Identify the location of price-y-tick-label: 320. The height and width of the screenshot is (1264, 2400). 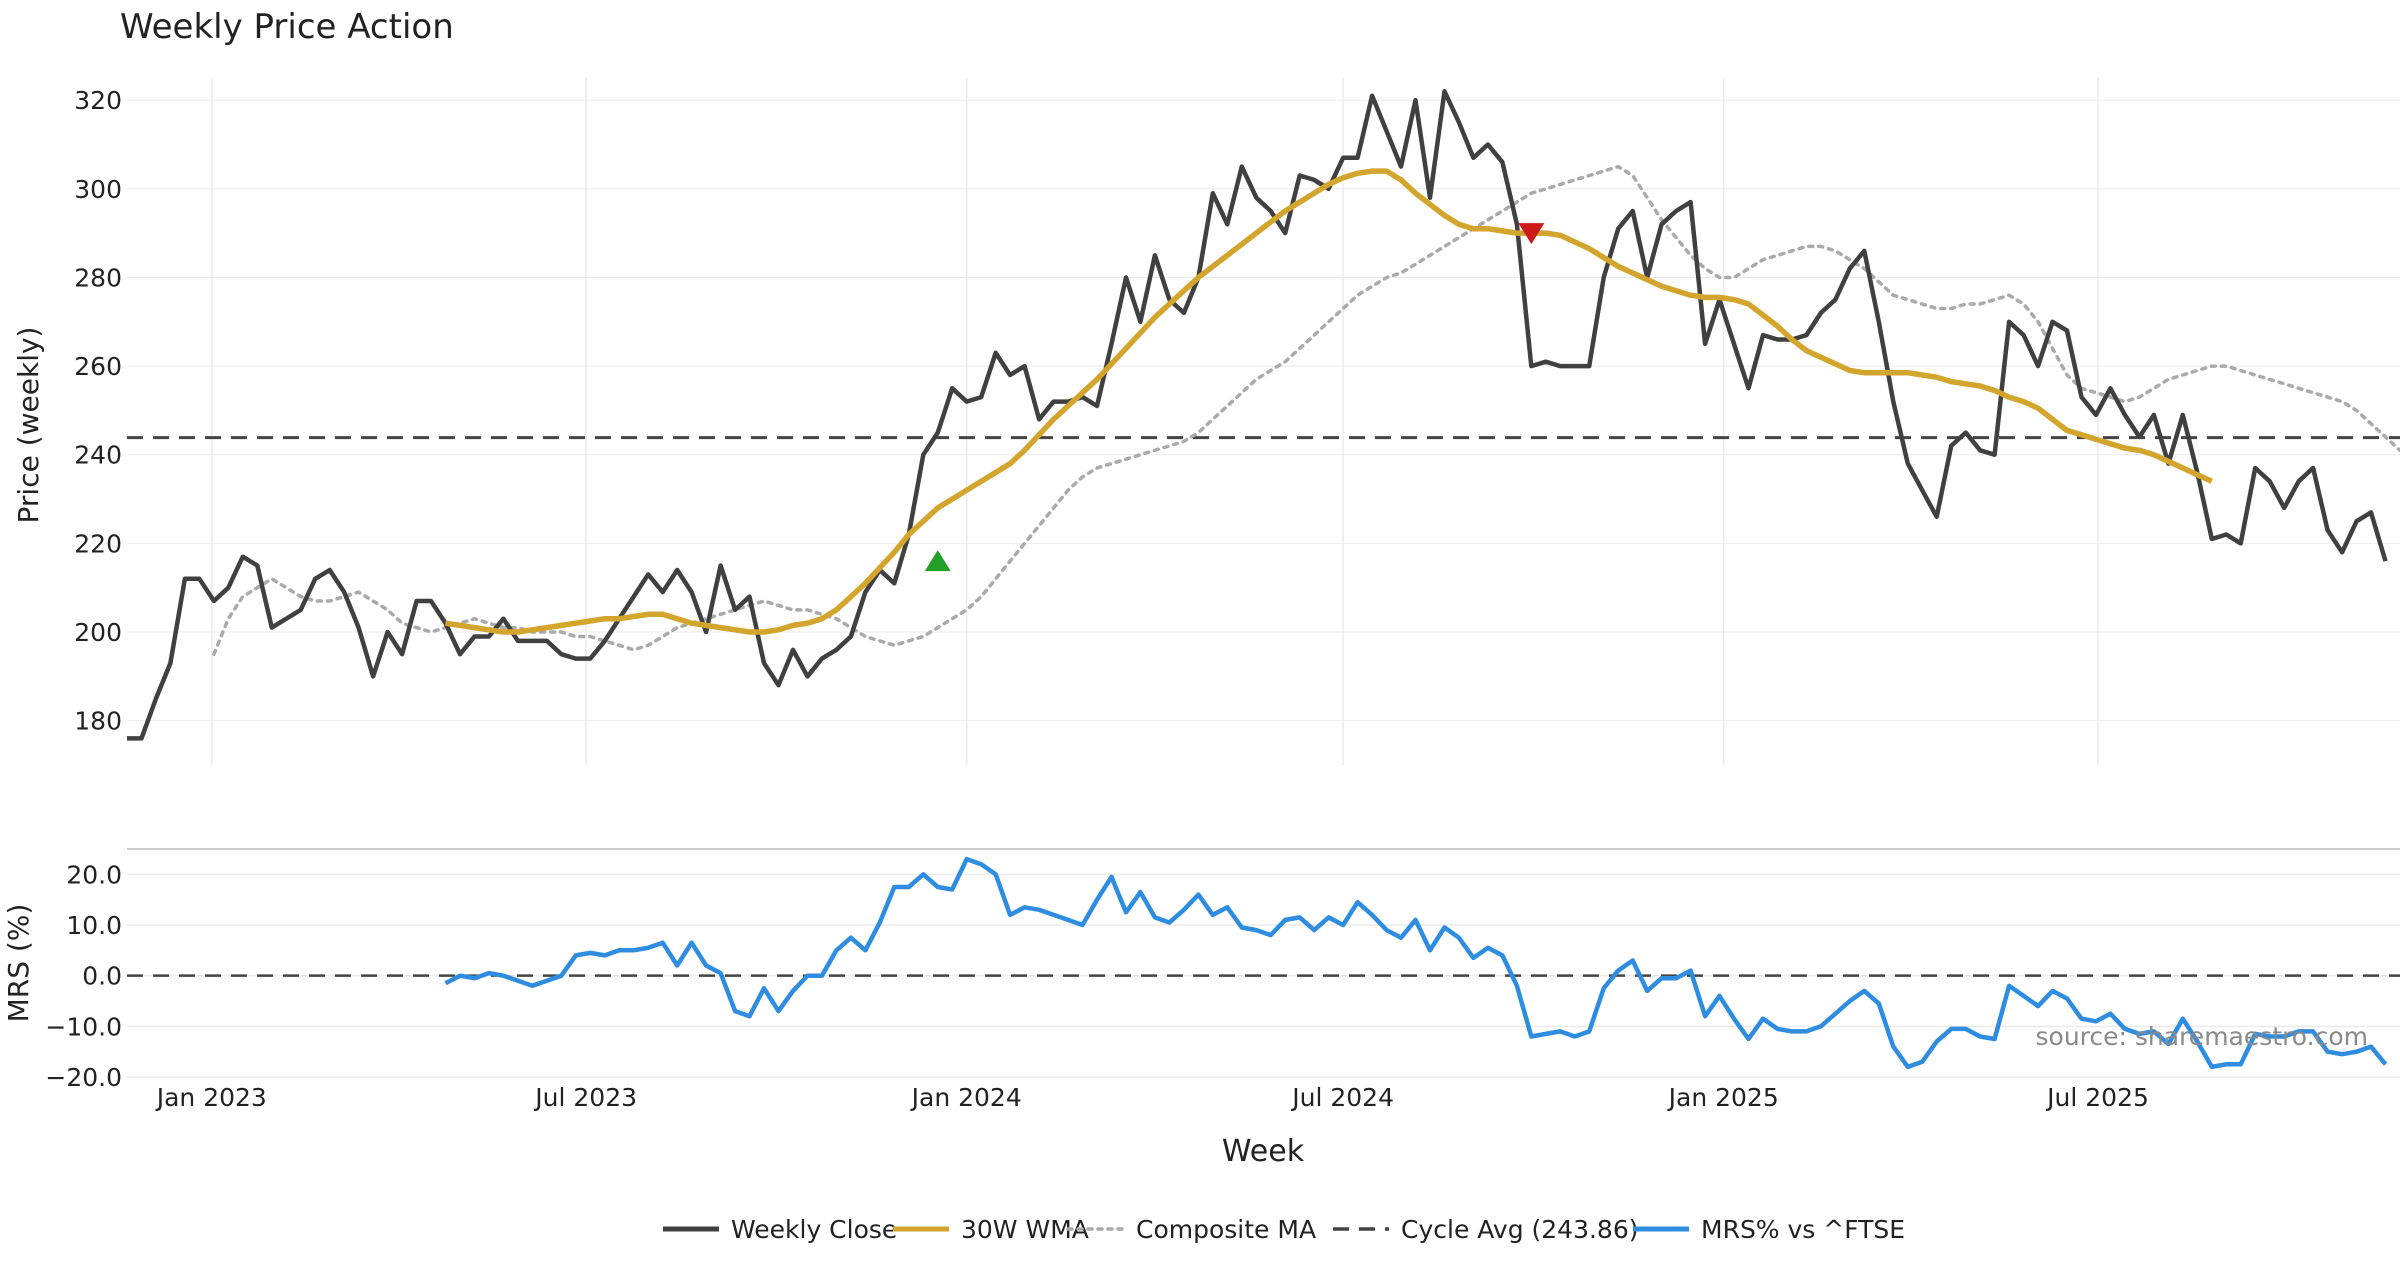
(98, 100).